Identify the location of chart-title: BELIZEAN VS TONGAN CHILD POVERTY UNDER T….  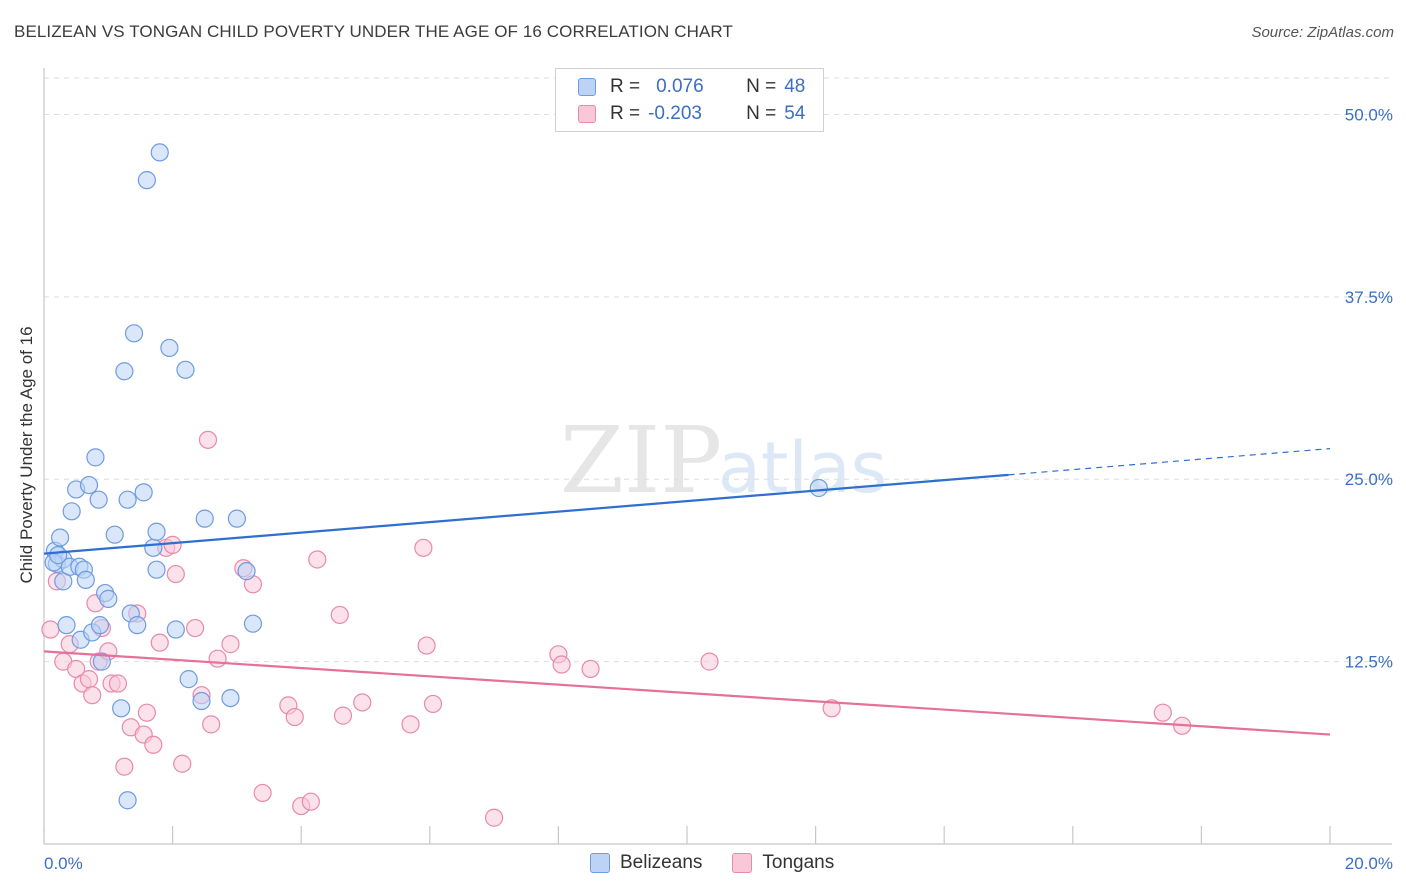
(373, 31).